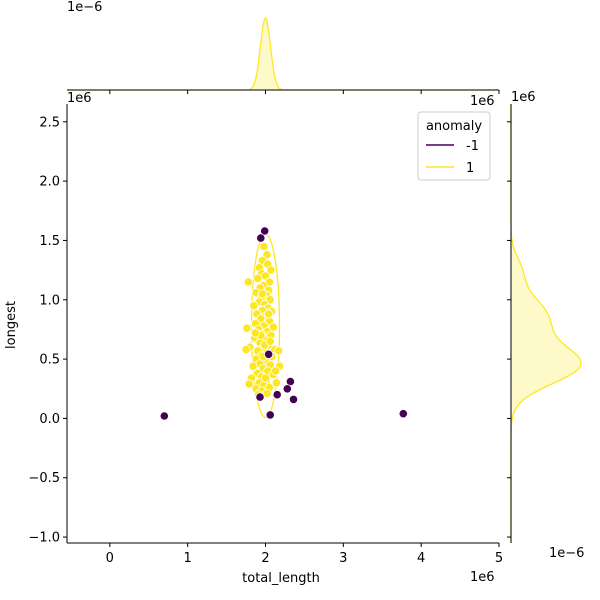 The image size is (600, 600). Describe the element at coordinates (281, 578) in the screenshot. I see `x-axis-label: total_length` at that location.